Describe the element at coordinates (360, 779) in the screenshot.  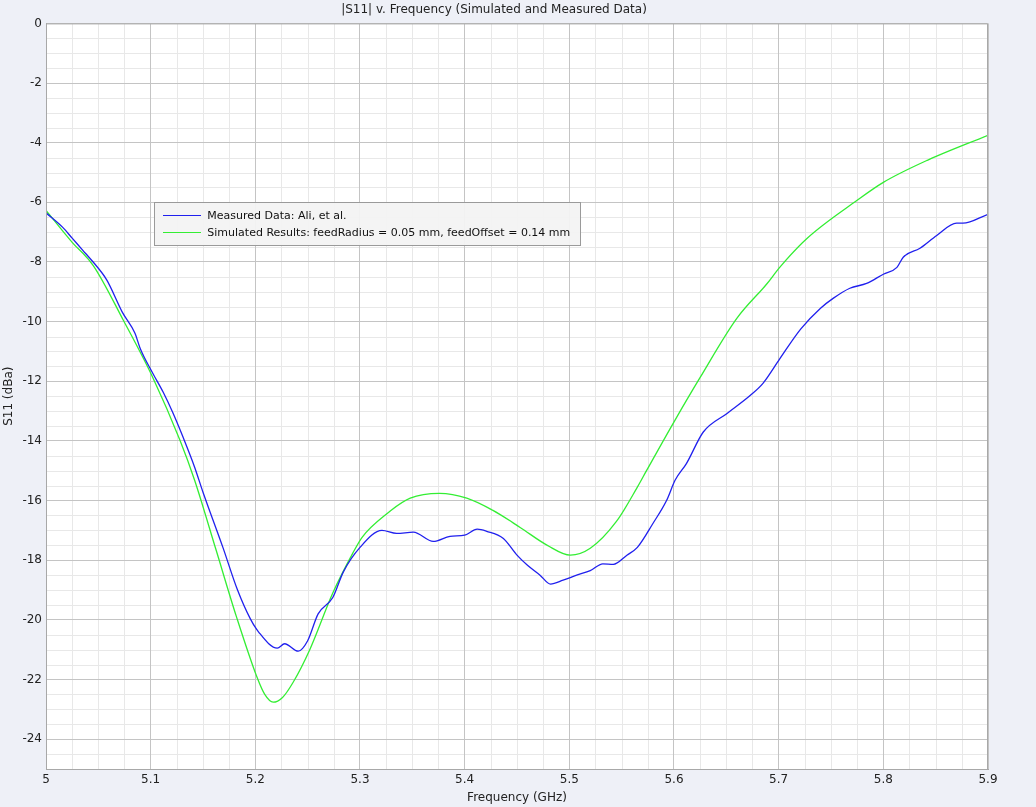
I see `x-tick-label: 5.3` at that location.